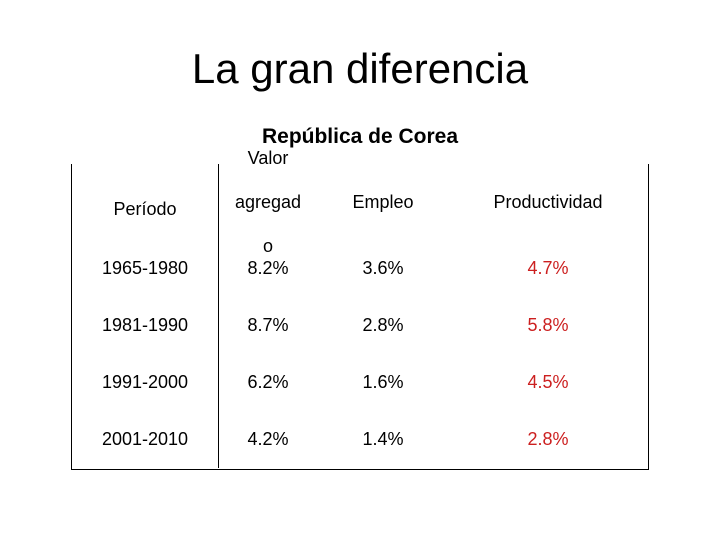 The image size is (720, 540). What do you see at coordinates (360, 136) in the screenshot?
I see `slide-subtitle: República de Corea` at bounding box center [360, 136].